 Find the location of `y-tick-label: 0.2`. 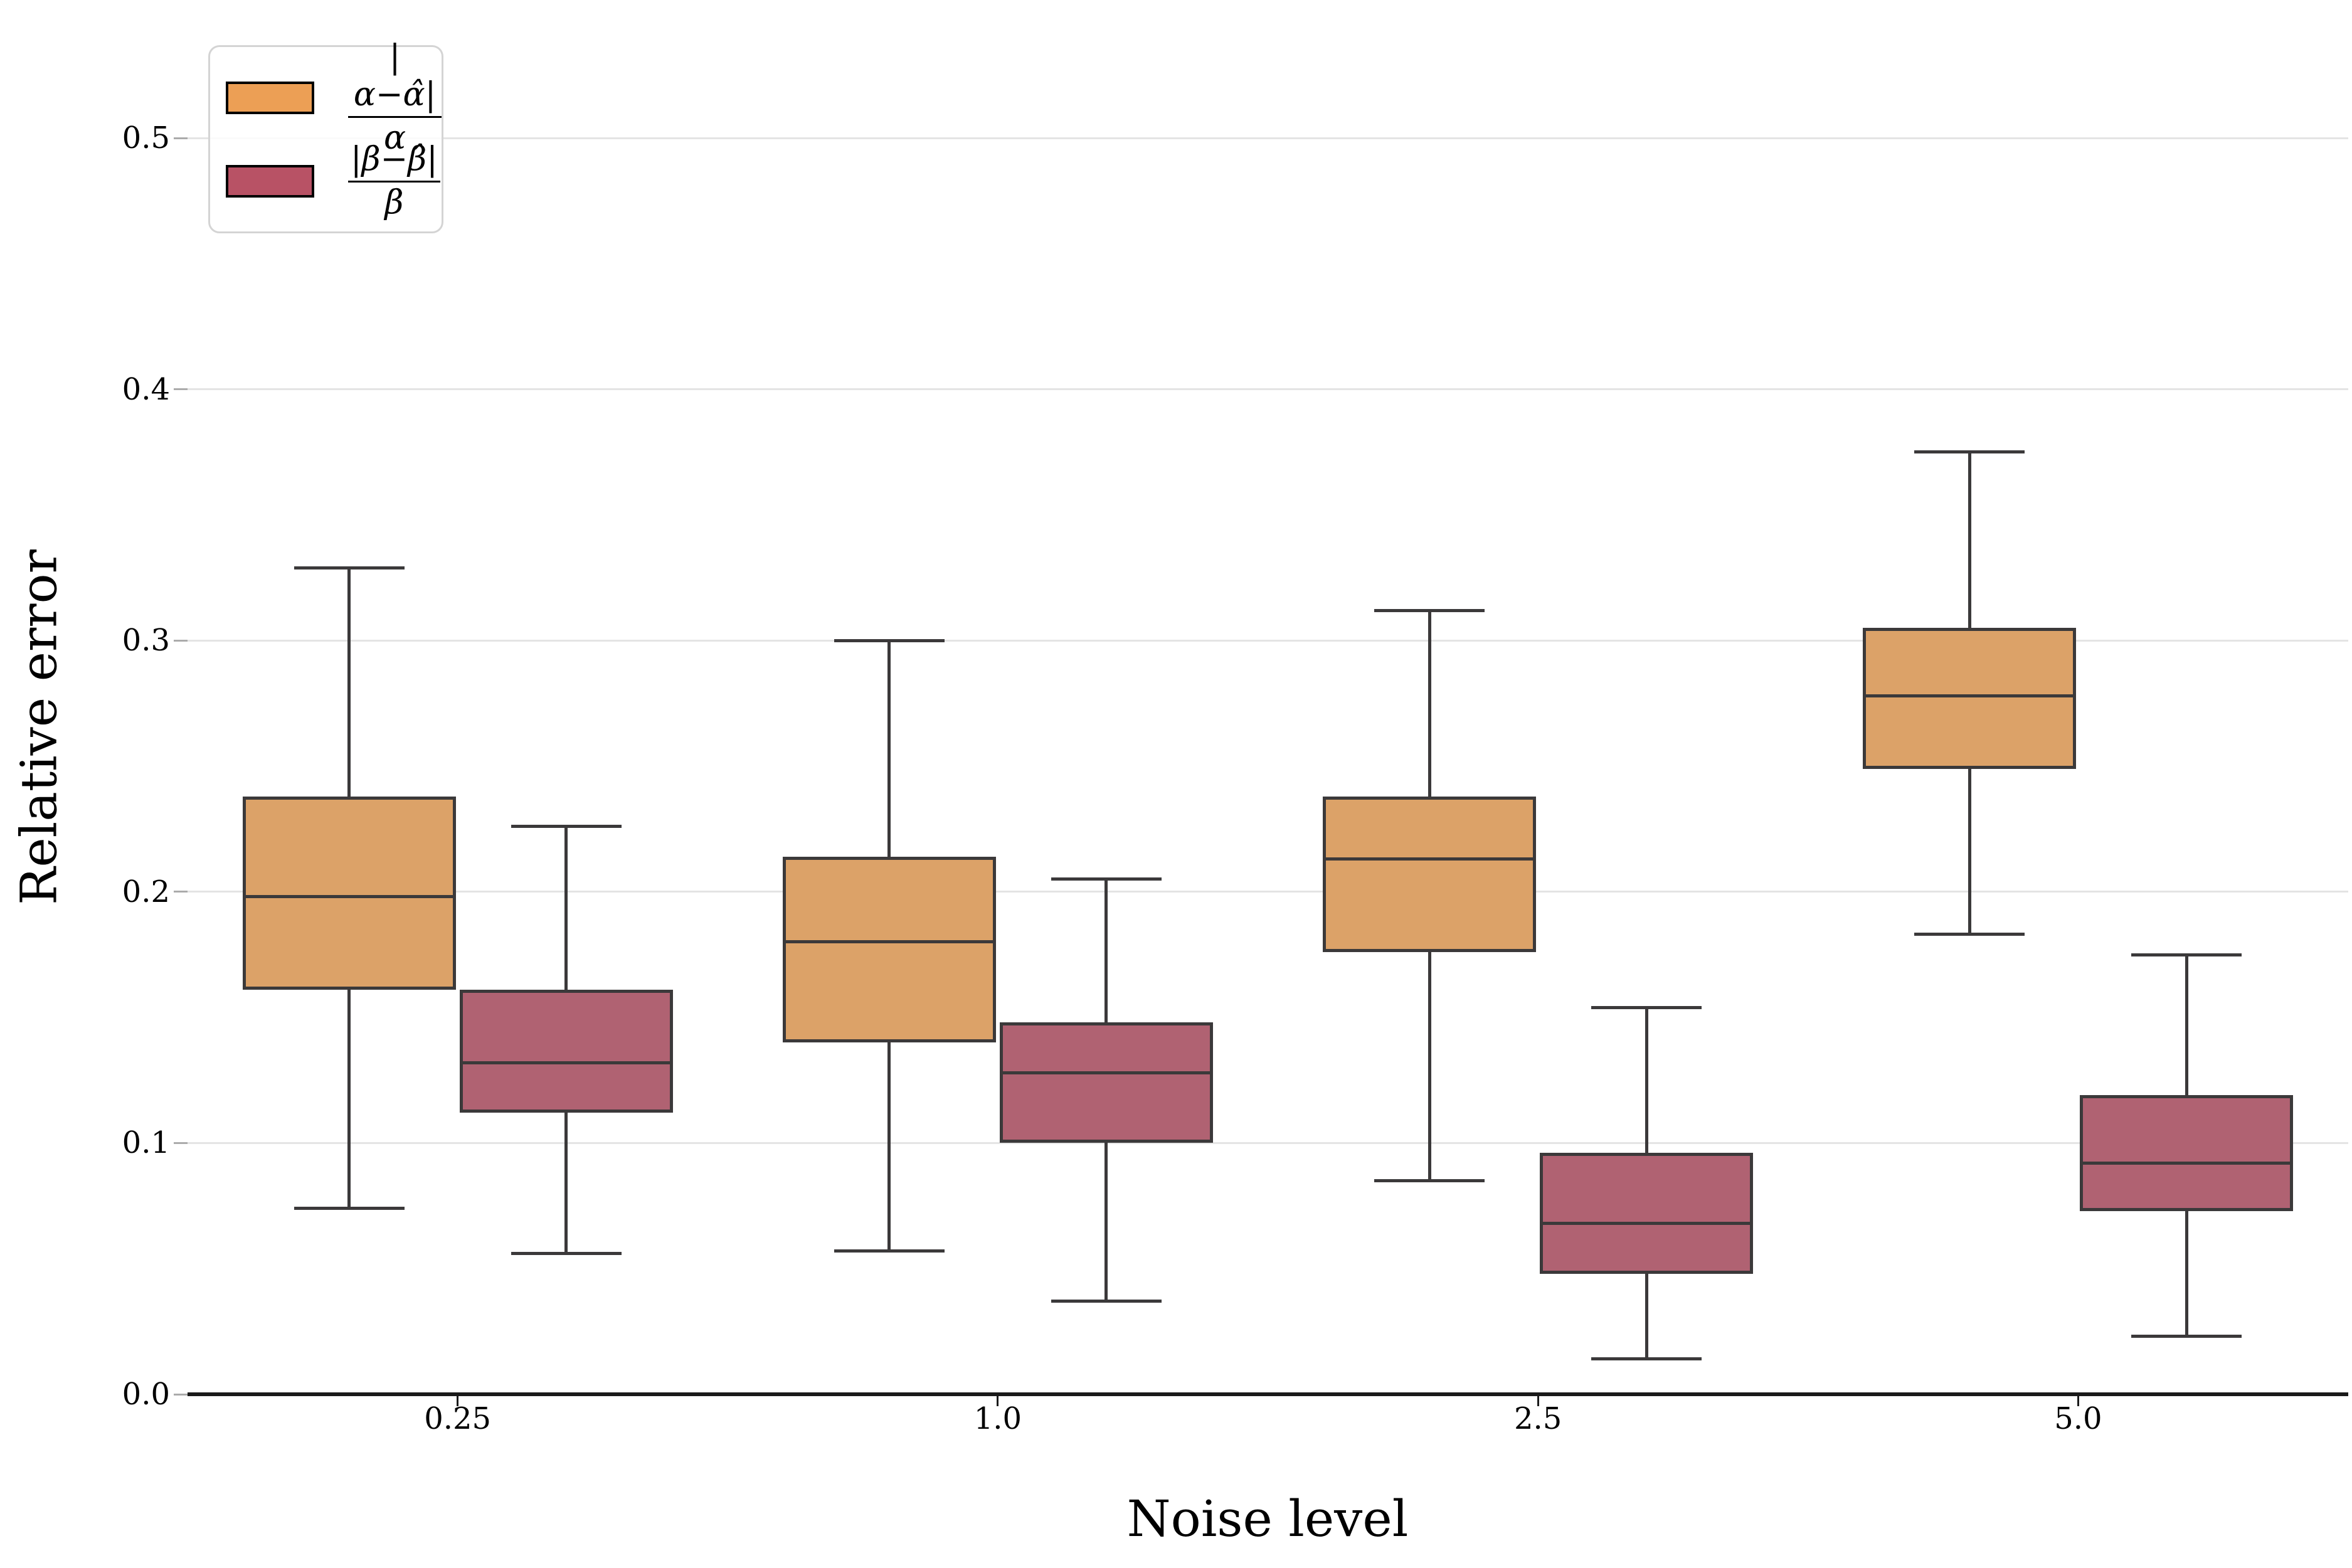

y-tick-label: 0.2 is located at coordinates (146, 891).